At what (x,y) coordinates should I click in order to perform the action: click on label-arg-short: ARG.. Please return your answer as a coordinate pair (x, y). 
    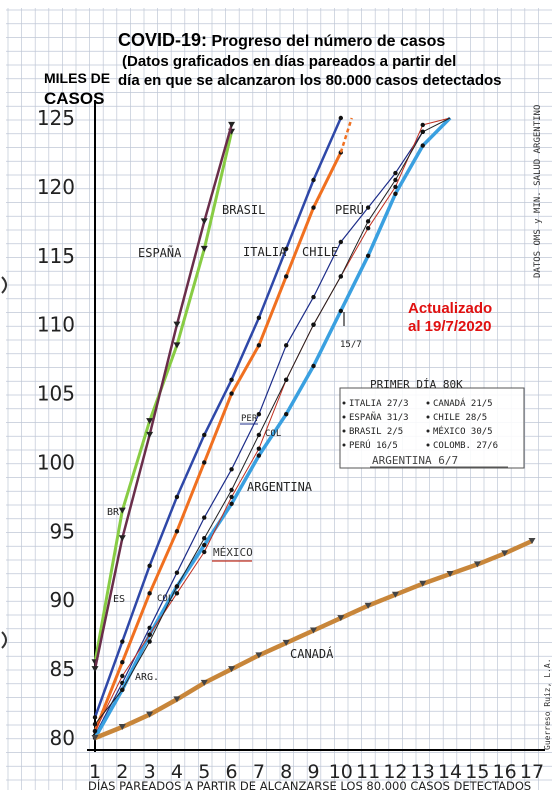
    Looking at the image, I should click on (147, 677).